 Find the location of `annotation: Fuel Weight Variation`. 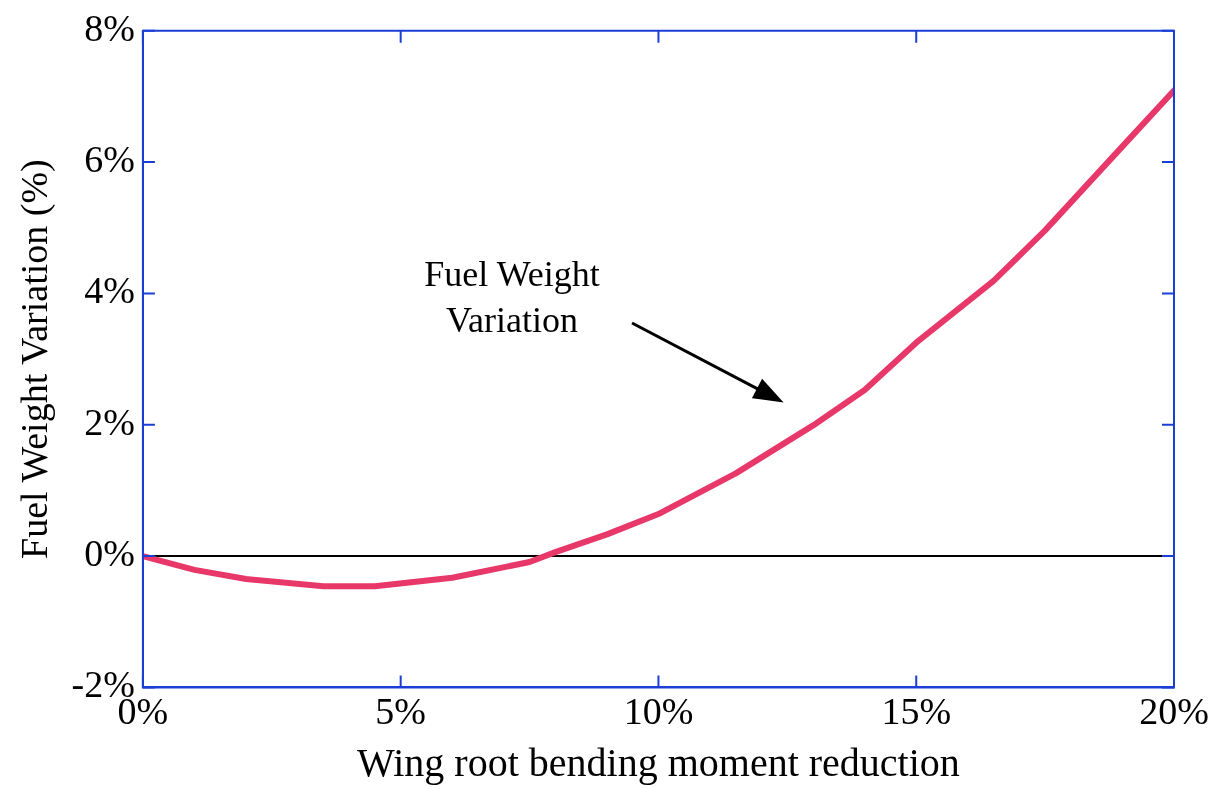

annotation: Fuel Weight Variation is located at coordinates (512, 297).